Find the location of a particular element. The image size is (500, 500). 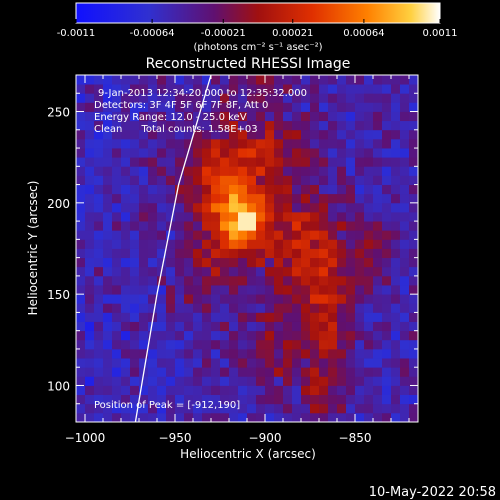

y-axis-label: Heliocentric Y (arcsec) is located at coordinates (33, 248).